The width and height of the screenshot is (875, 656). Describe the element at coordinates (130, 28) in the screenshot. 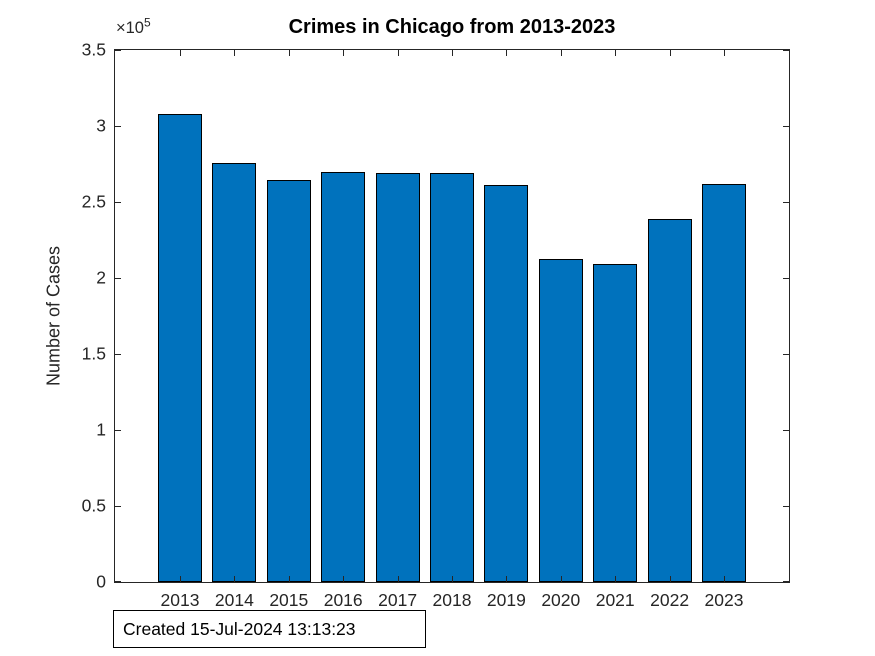

I see `y-exponent-base: ×10` at that location.